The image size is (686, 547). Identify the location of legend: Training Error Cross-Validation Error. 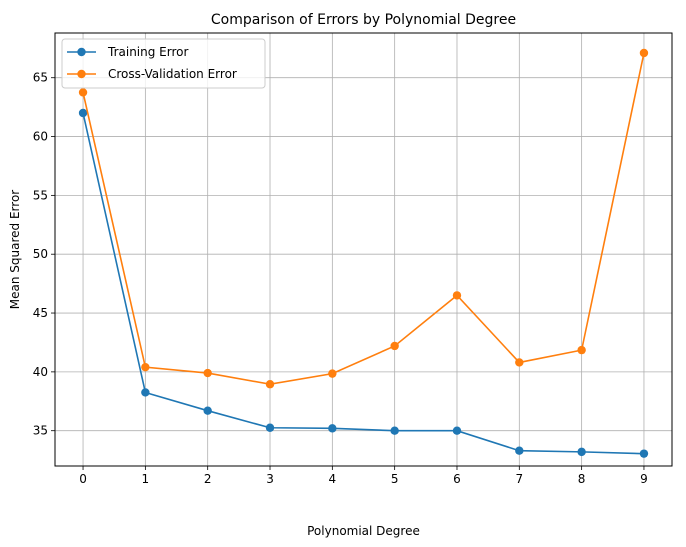
(163, 63).